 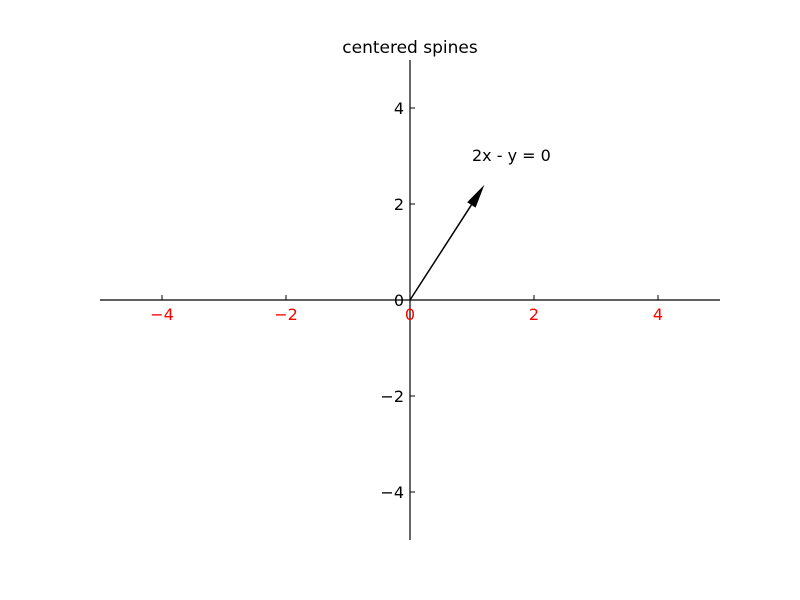 I want to click on arrow-shaft, so click(x=441, y=252).